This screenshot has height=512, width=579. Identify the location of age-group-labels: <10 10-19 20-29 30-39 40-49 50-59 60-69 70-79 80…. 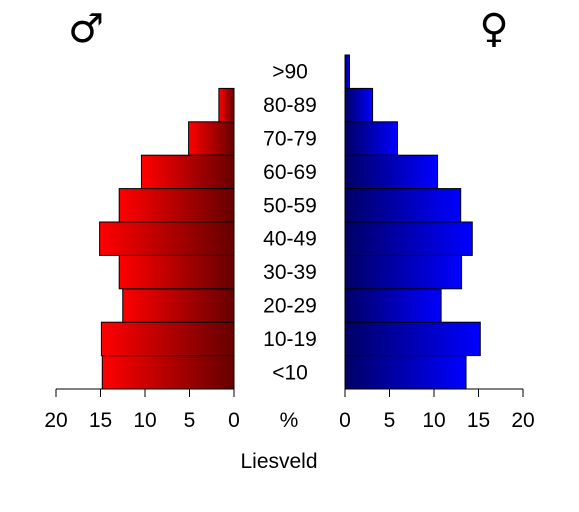
(290, 223).